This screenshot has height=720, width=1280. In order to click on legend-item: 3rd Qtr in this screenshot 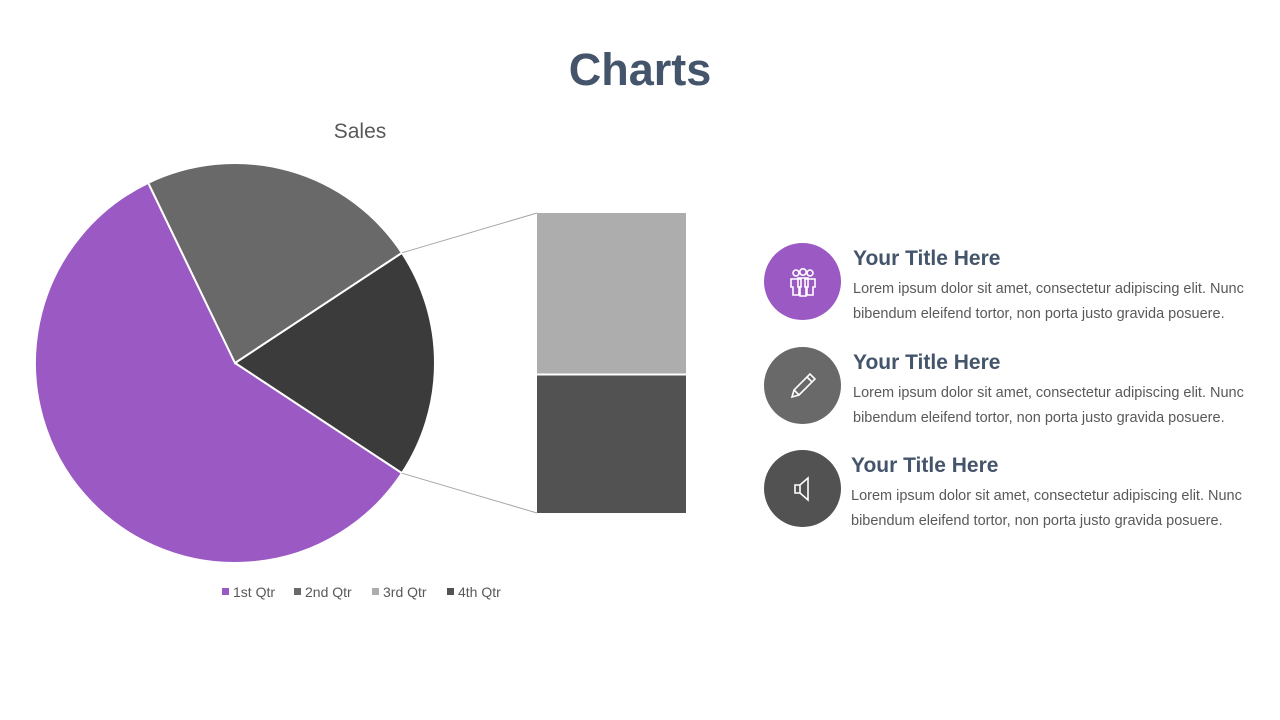, I will do `click(399, 592)`.